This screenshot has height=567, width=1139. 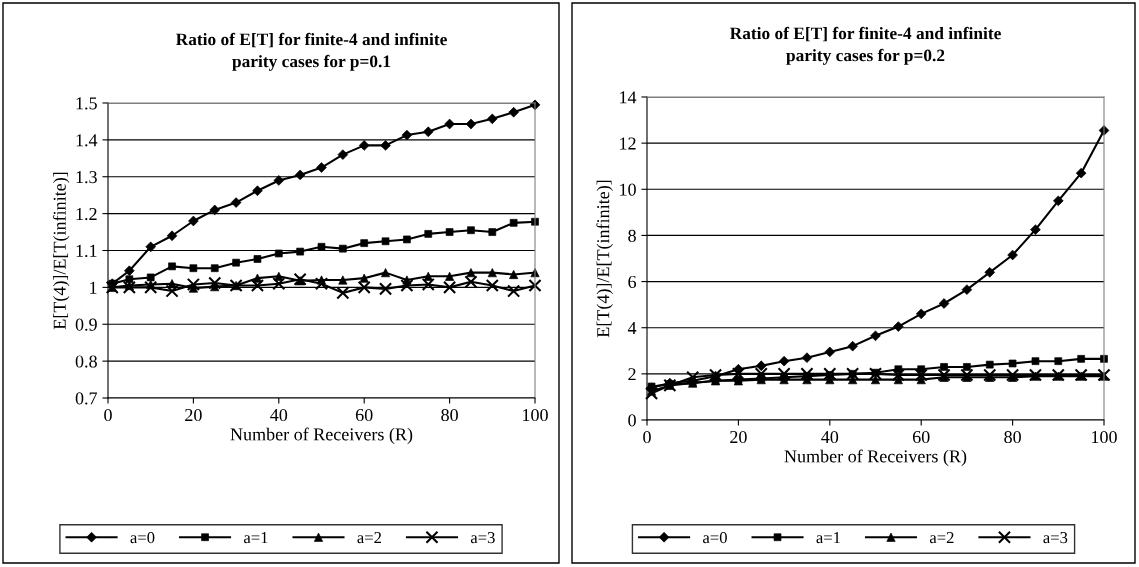 I want to click on y-tick-label: 2, so click(x=632, y=374).